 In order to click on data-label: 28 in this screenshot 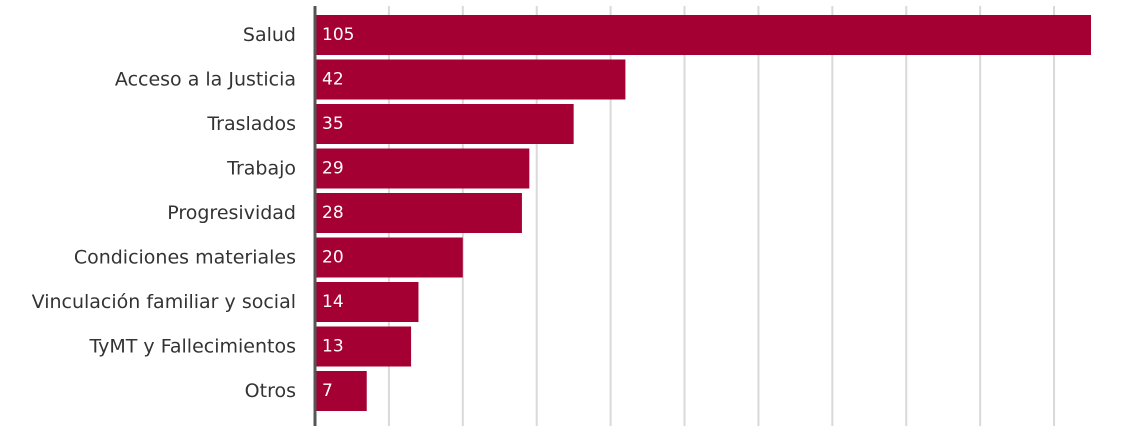, I will do `click(333, 213)`.